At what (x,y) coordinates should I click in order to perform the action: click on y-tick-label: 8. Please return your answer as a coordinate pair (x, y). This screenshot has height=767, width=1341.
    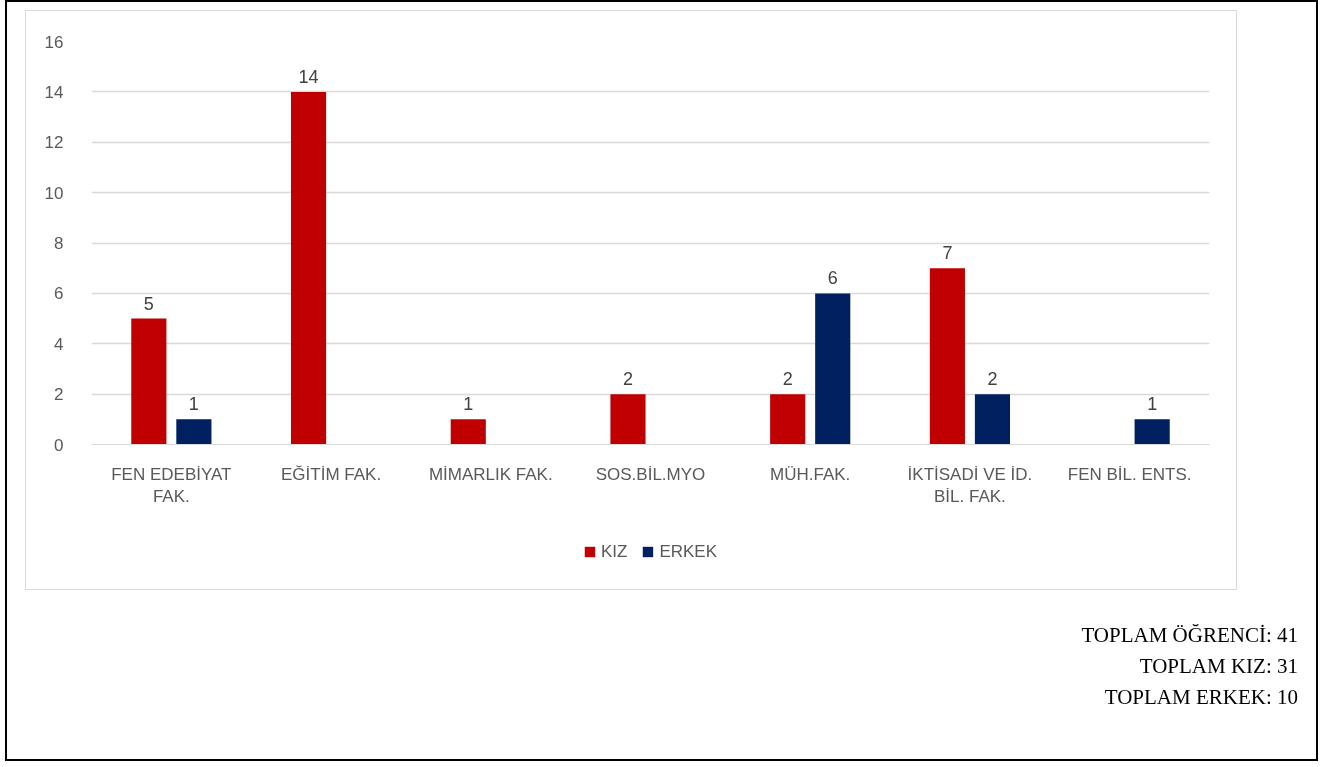
    Looking at the image, I should click on (59, 243).